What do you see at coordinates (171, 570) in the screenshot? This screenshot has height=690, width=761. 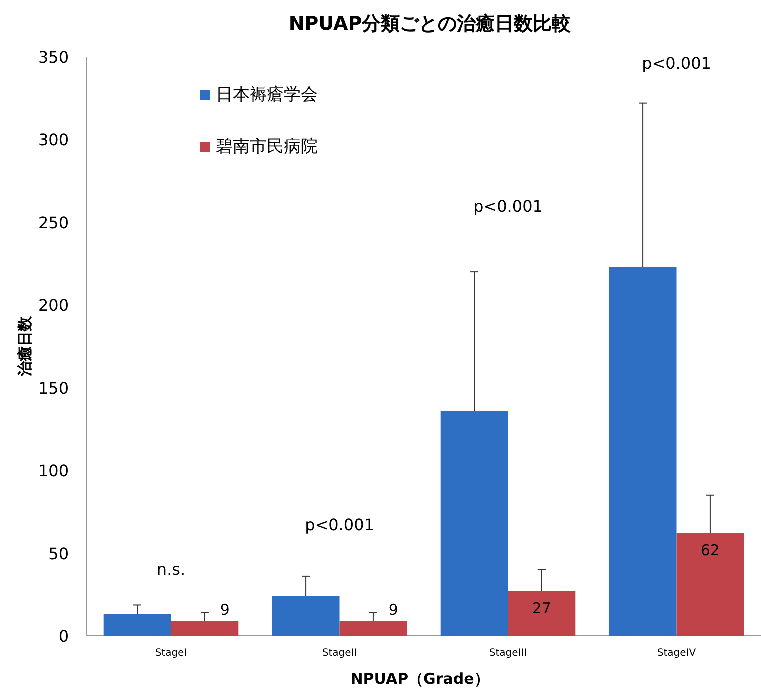 I see `annotation: n.s.` at bounding box center [171, 570].